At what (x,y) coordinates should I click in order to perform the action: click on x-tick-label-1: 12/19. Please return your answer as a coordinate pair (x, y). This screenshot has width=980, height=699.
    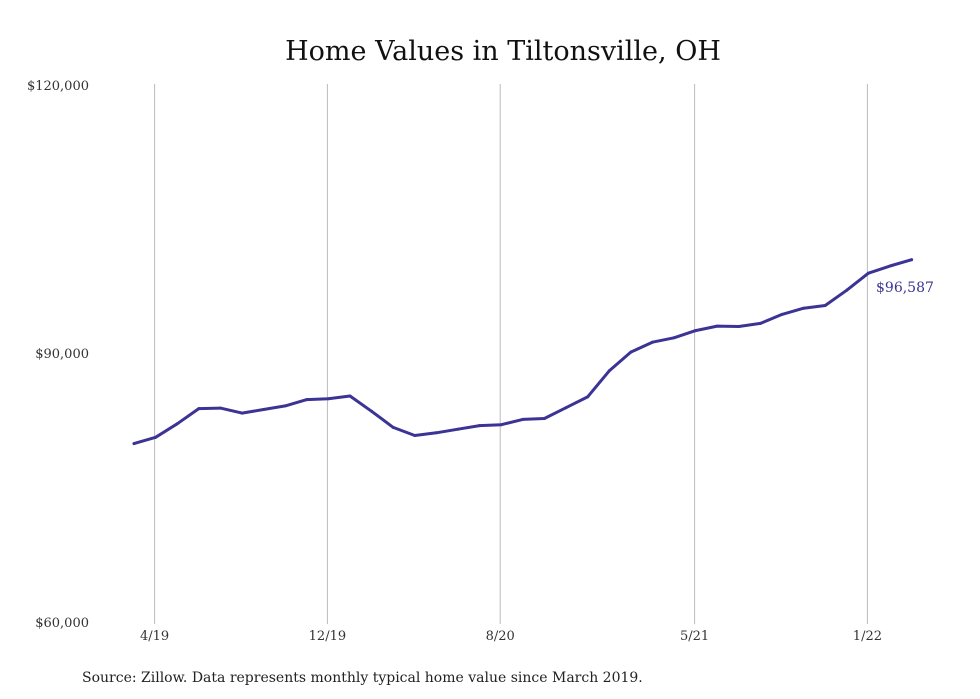
    Looking at the image, I should click on (327, 636).